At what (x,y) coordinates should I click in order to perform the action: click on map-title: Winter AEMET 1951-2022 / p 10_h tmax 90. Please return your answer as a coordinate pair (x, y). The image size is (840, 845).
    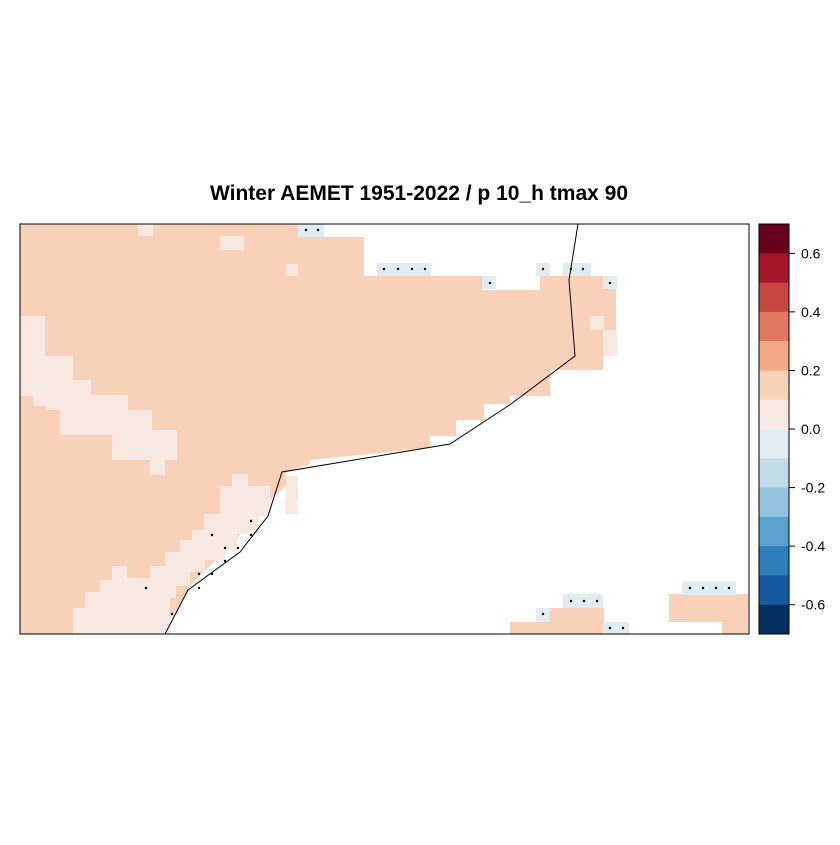
    Looking at the image, I should click on (419, 193).